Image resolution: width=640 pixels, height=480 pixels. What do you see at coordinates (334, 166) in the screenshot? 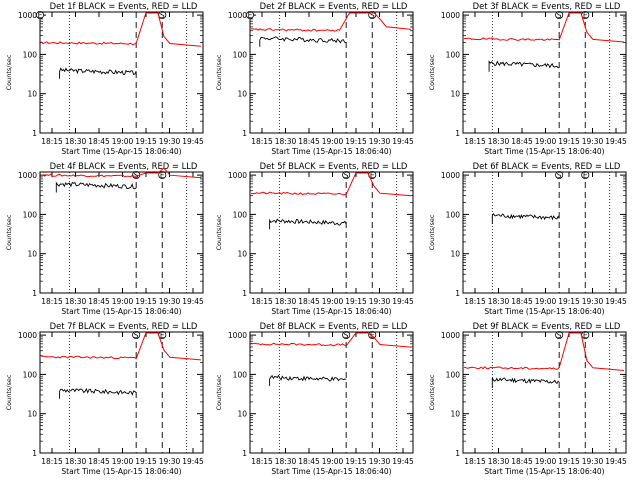
I see `panel-title: Det 5f BLACK = Events, RED = LLD` at bounding box center [334, 166].